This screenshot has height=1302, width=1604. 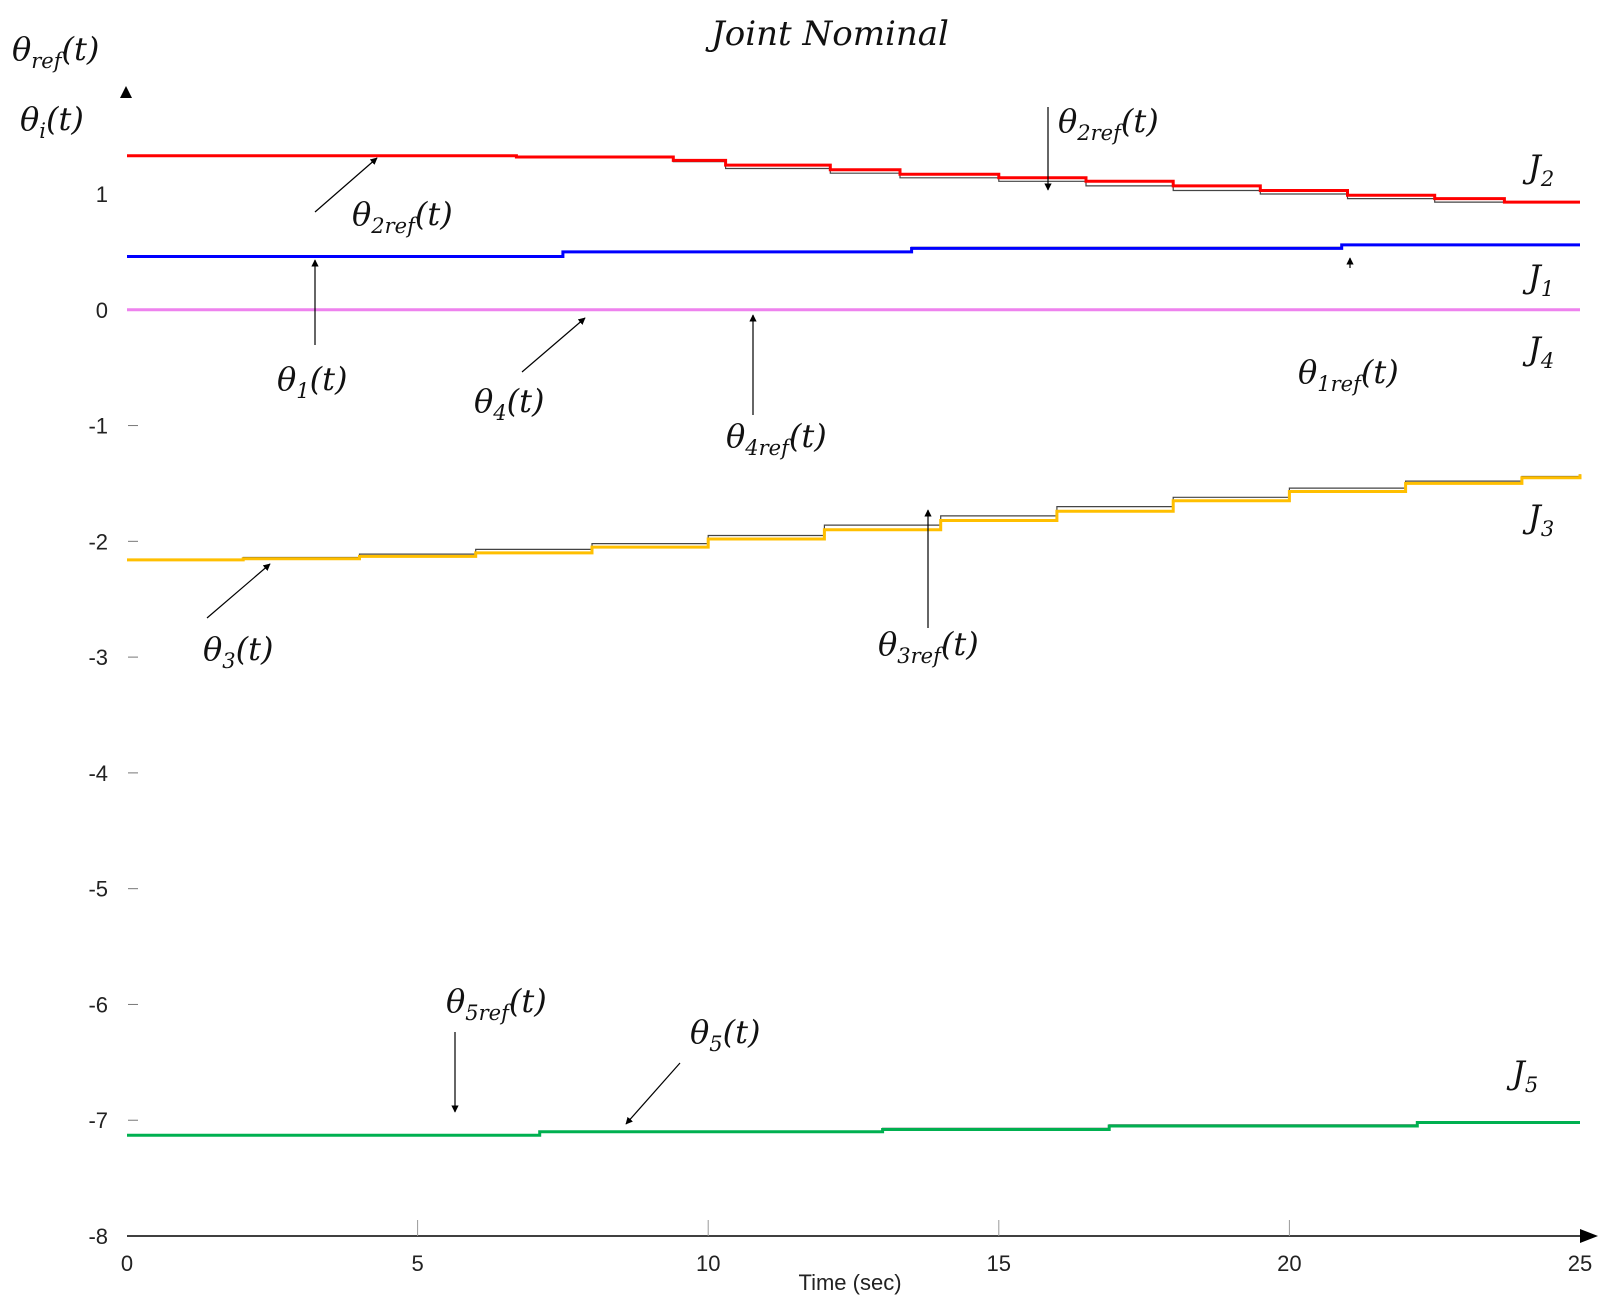 I want to click on arrow-theta2ref-left, so click(x=346, y=185).